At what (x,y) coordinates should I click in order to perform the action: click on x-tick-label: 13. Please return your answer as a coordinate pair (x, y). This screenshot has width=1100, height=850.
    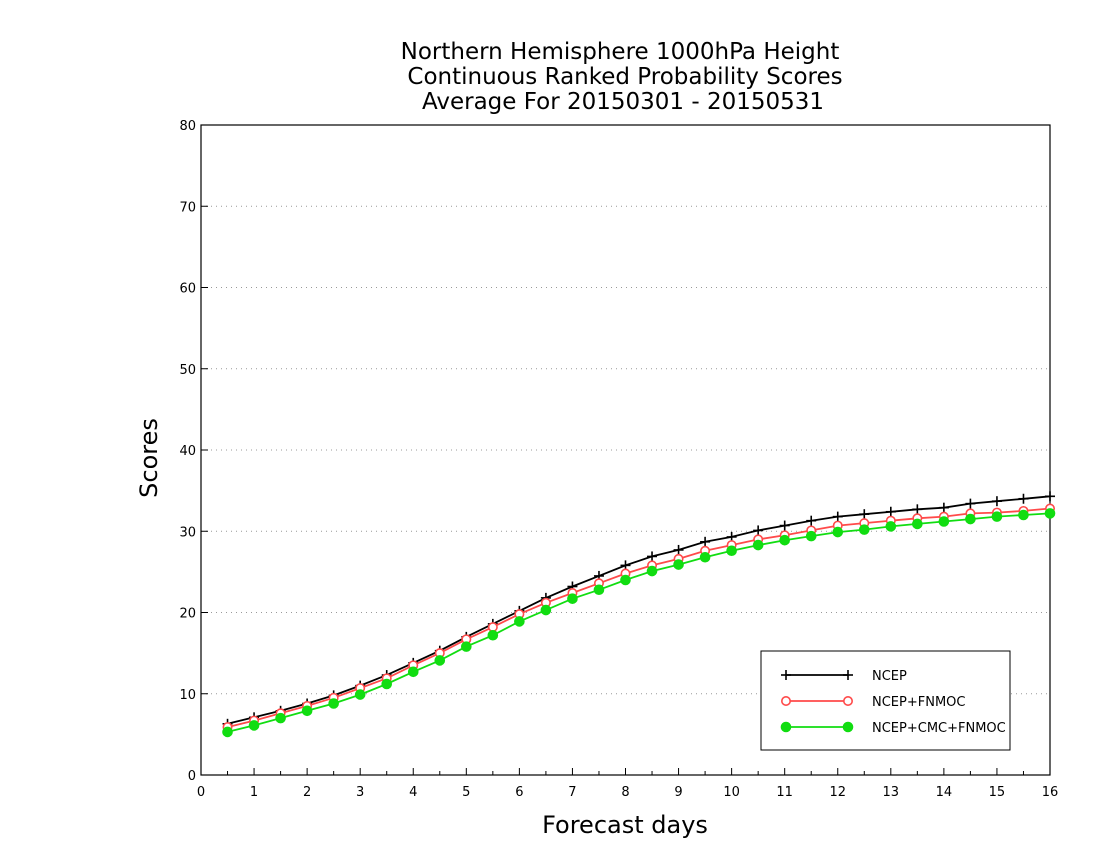
    Looking at the image, I should click on (891, 792).